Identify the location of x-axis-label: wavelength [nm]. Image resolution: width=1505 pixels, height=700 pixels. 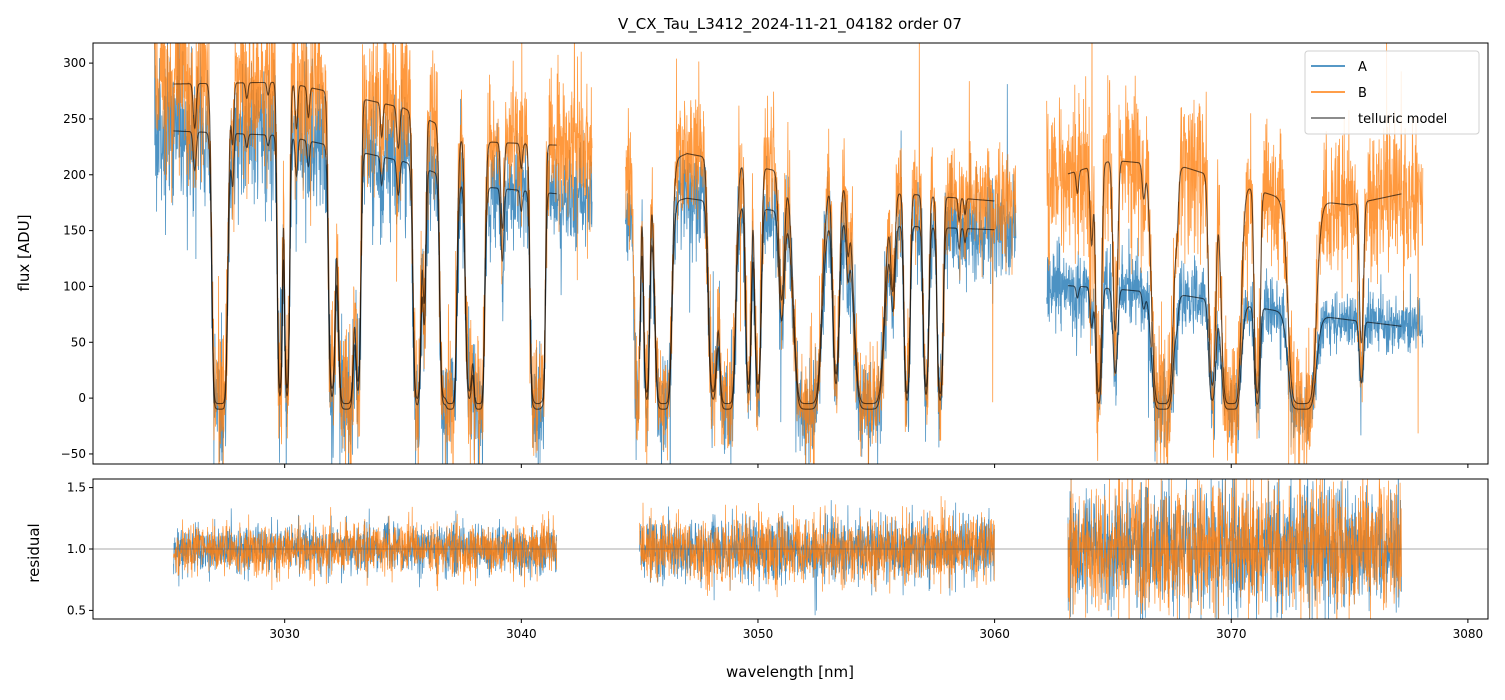
(790, 672).